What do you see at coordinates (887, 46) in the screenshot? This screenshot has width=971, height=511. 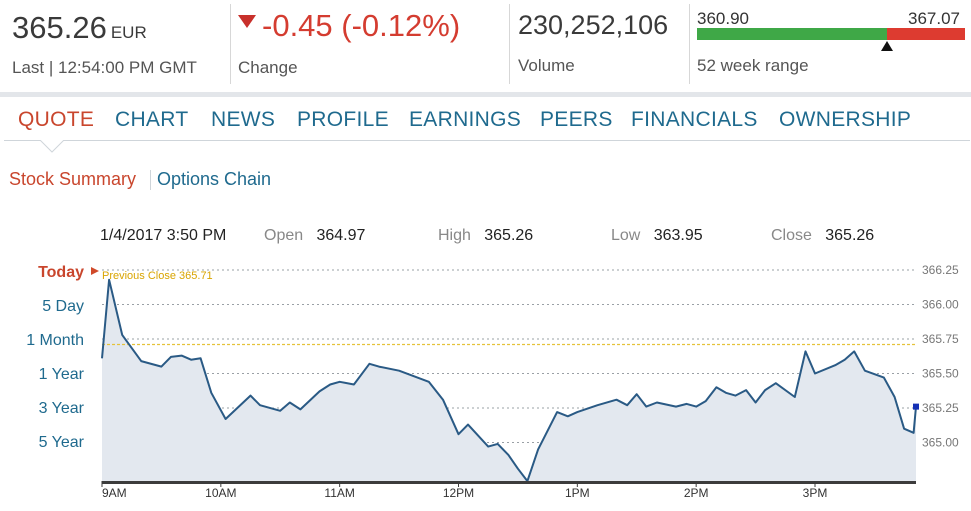 I see `range-position-marker-icon` at bounding box center [887, 46].